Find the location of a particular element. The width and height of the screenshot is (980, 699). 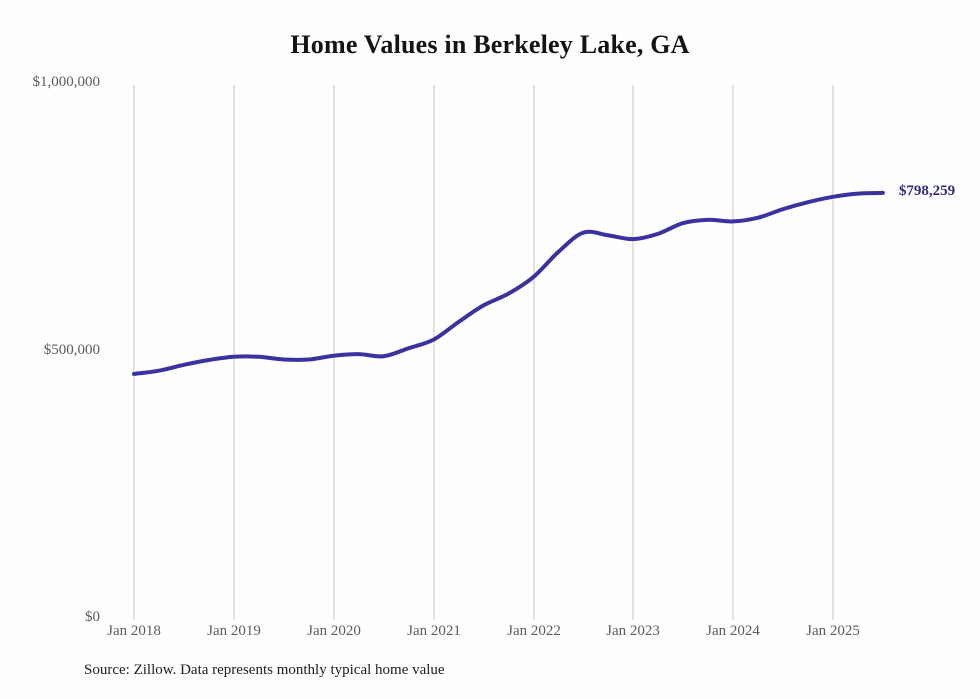

y-axis-tick-label-500000: $500,000 is located at coordinates (71, 350).